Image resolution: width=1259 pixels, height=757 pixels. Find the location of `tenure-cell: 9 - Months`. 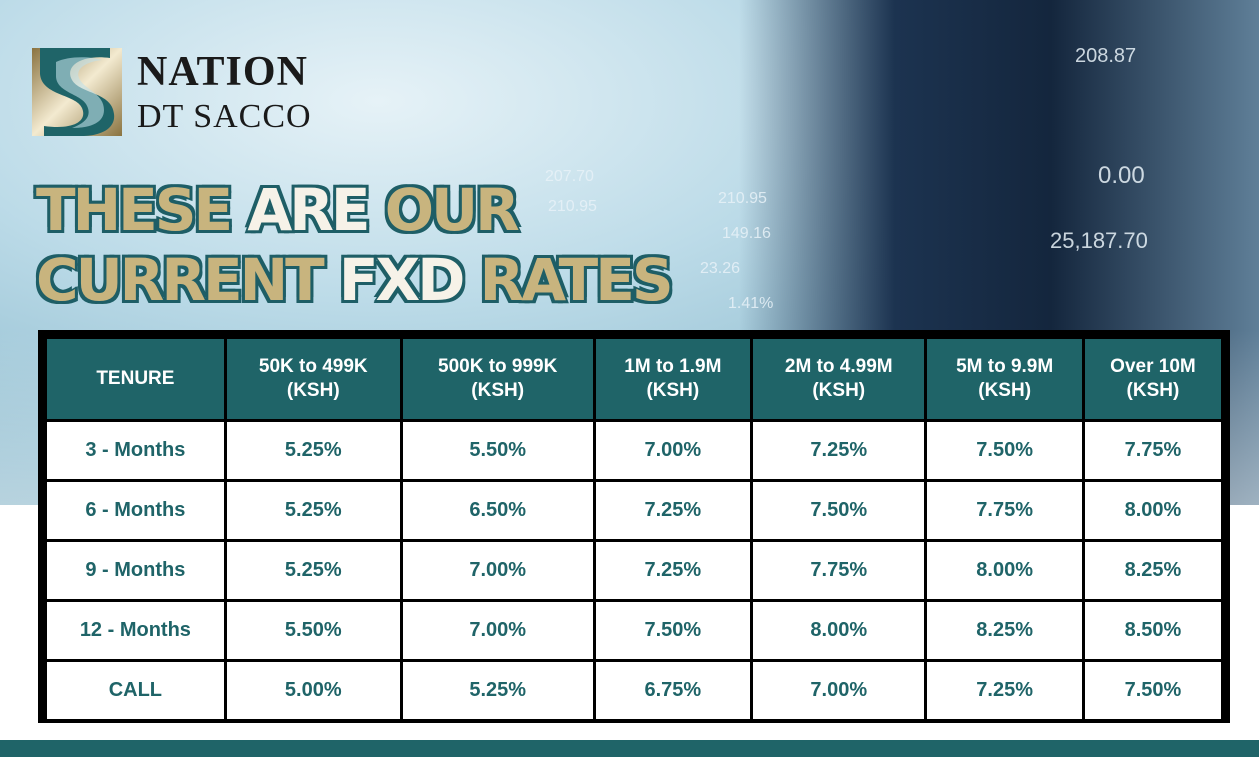

tenure-cell: 9 - Months is located at coordinates (135, 570).